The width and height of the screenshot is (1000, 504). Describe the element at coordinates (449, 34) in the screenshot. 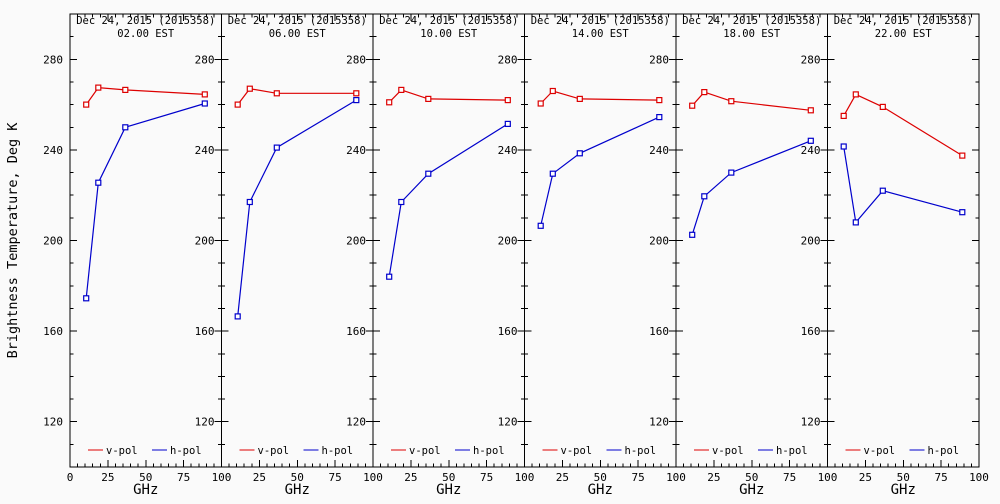

I see `panel-subtitle: 10.00 EST` at that location.